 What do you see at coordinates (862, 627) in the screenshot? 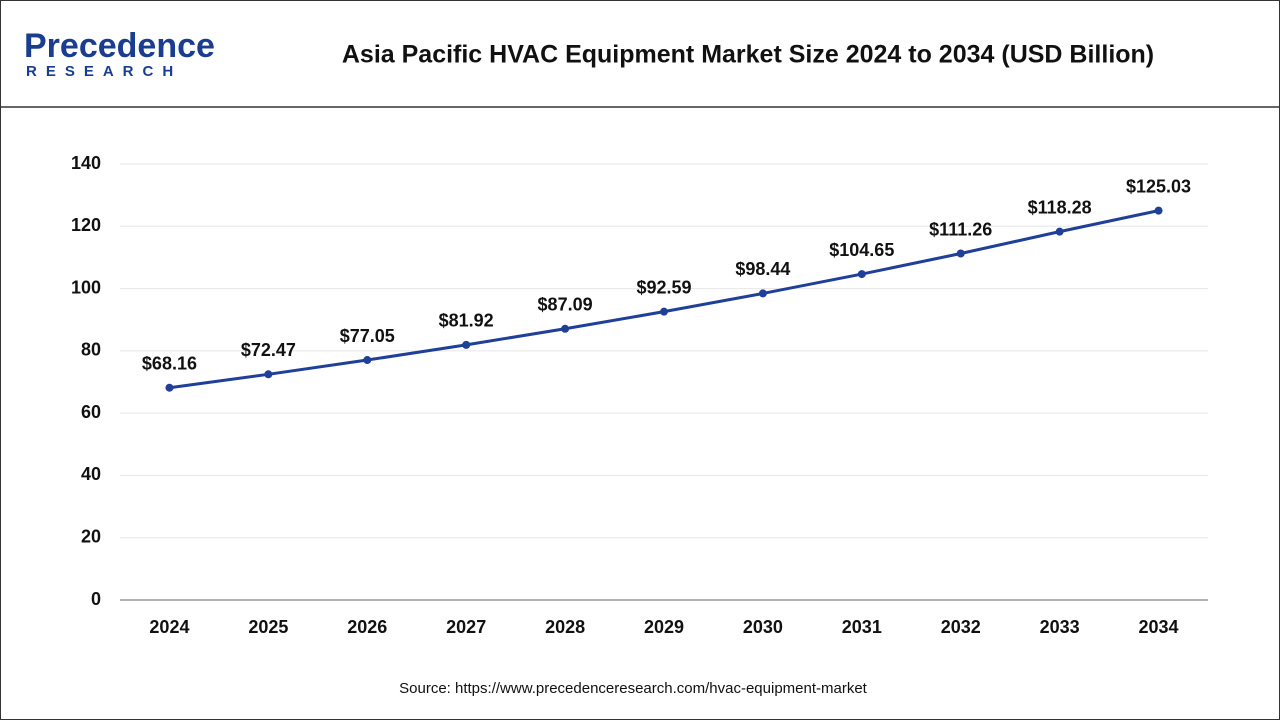
I see `x-tick-label: 2031` at bounding box center [862, 627].